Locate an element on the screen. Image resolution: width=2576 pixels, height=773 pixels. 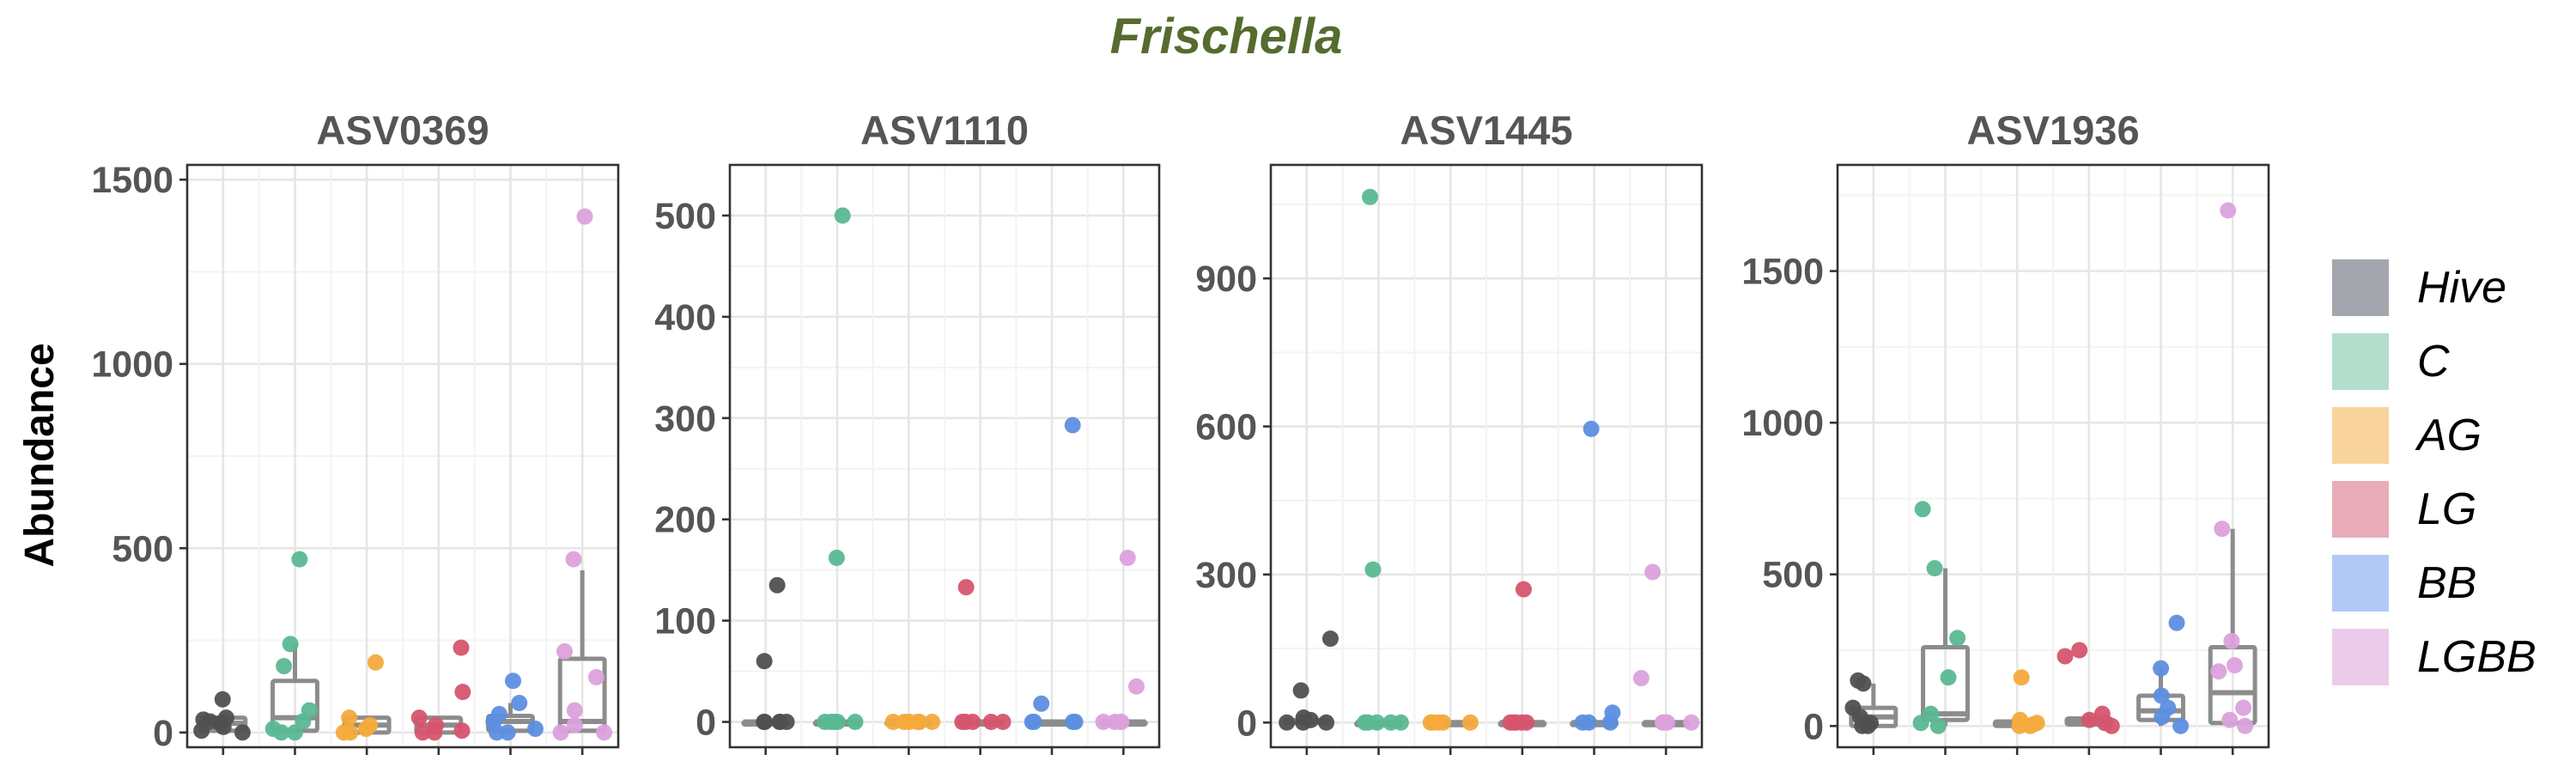
y-tick-label: 300 is located at coordinates (685, 419).